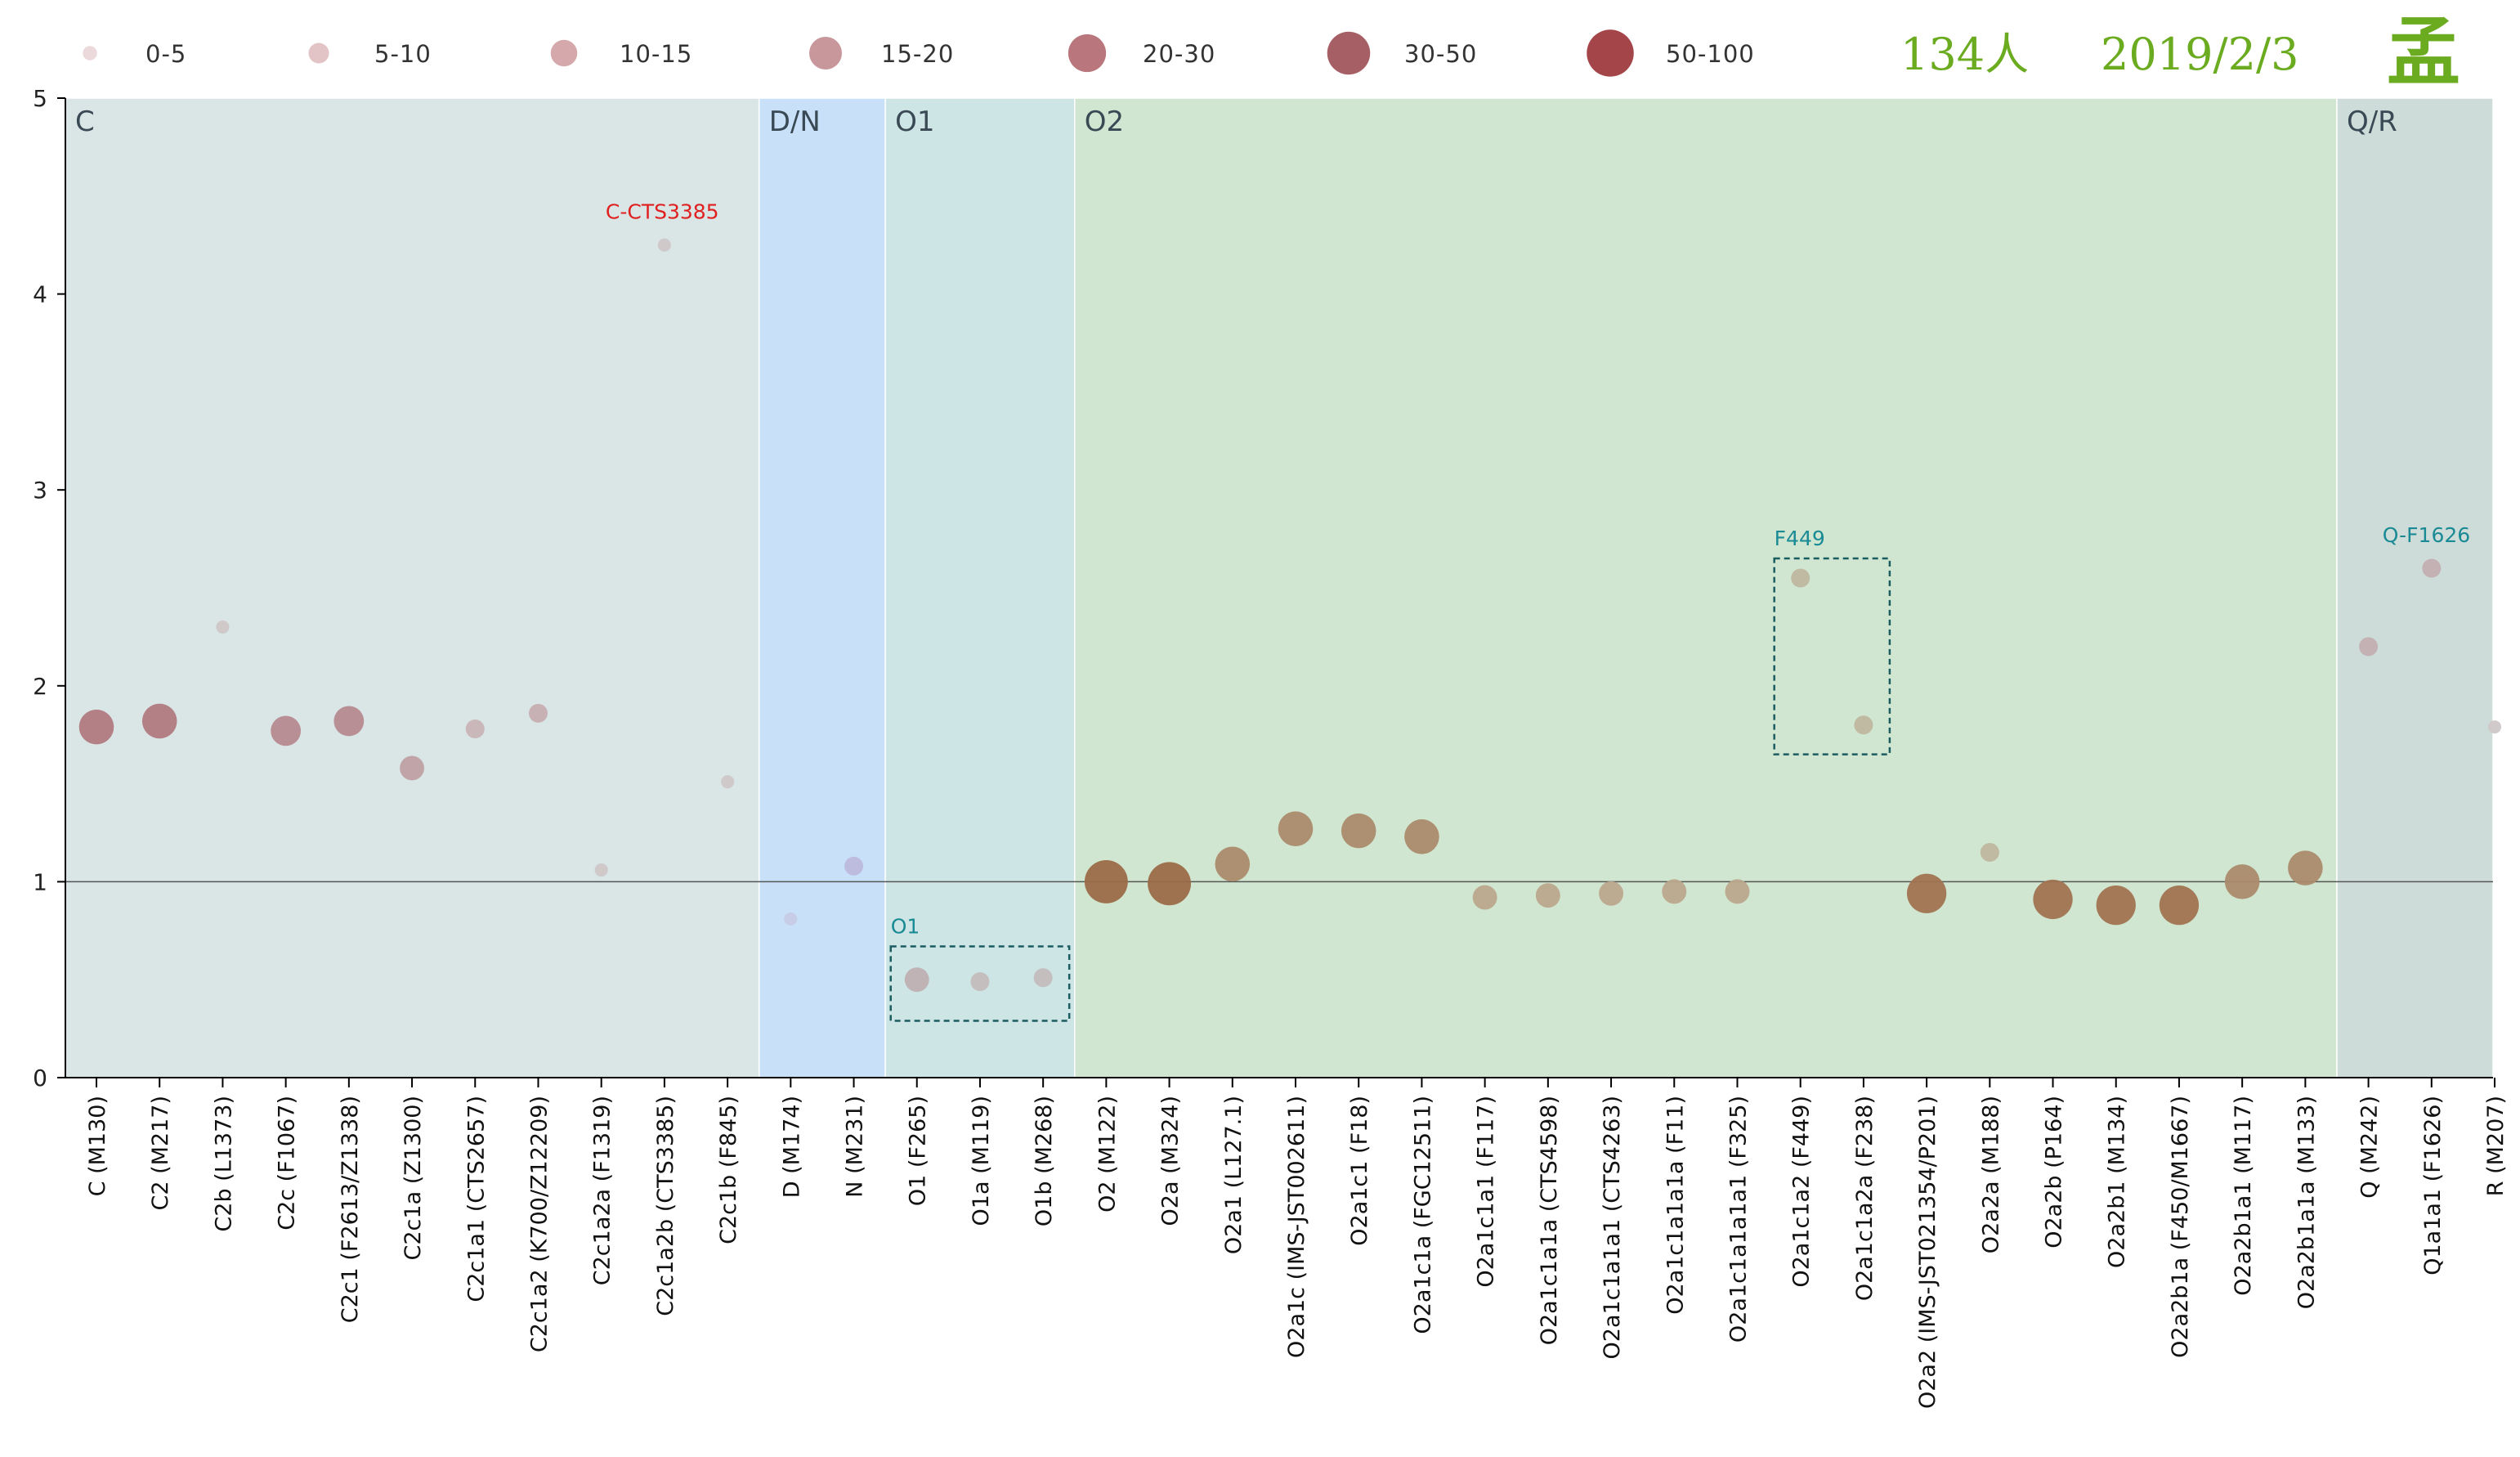  What do you see at coordinates (1865, 1198) in the screenshot?
I see `x-tick-label: O2a1c1a2a (F238)` at bounding box center [1865, 1198].